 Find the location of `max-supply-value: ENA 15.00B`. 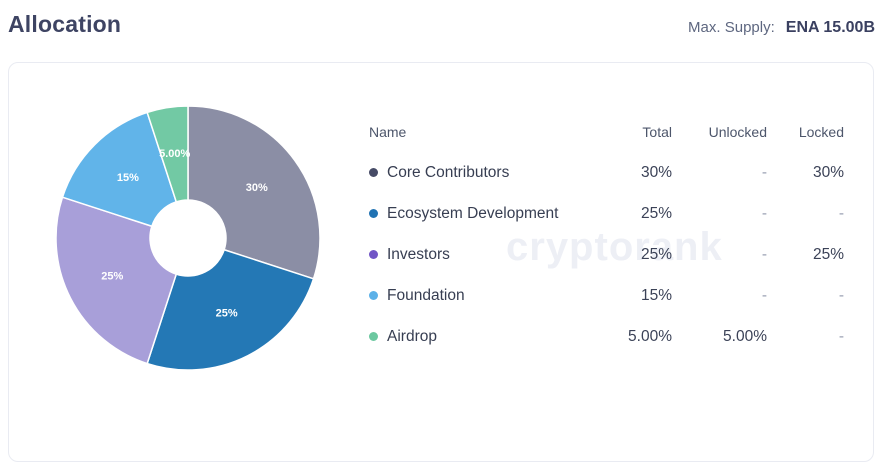

max-supply-value: ENA 15.00B is located at coordinates (830, 27).